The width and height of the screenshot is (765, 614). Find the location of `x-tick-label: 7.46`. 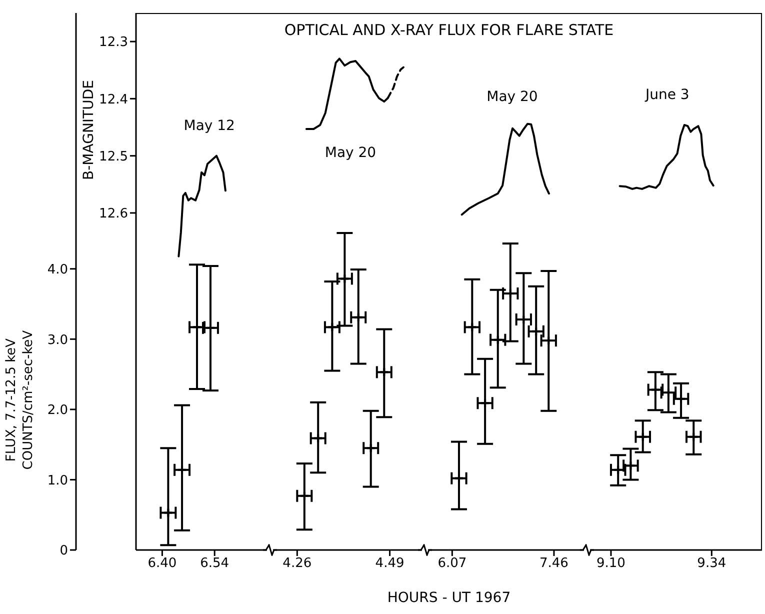

x-tick-label: 7.46 is located at coordinates (553, 564).